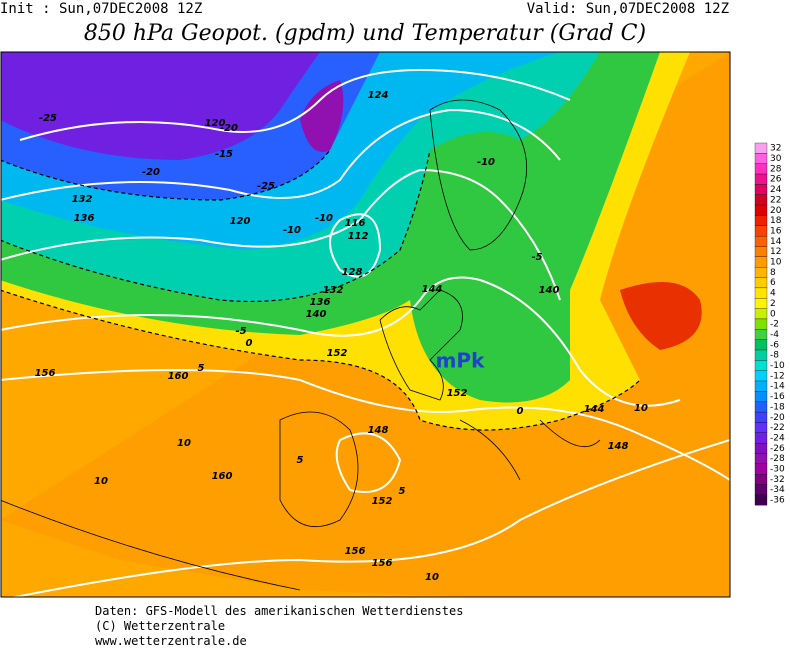  Describe the element at coordinates (773, 314) in the screenshot. I see `legend-label: 0` at that location.